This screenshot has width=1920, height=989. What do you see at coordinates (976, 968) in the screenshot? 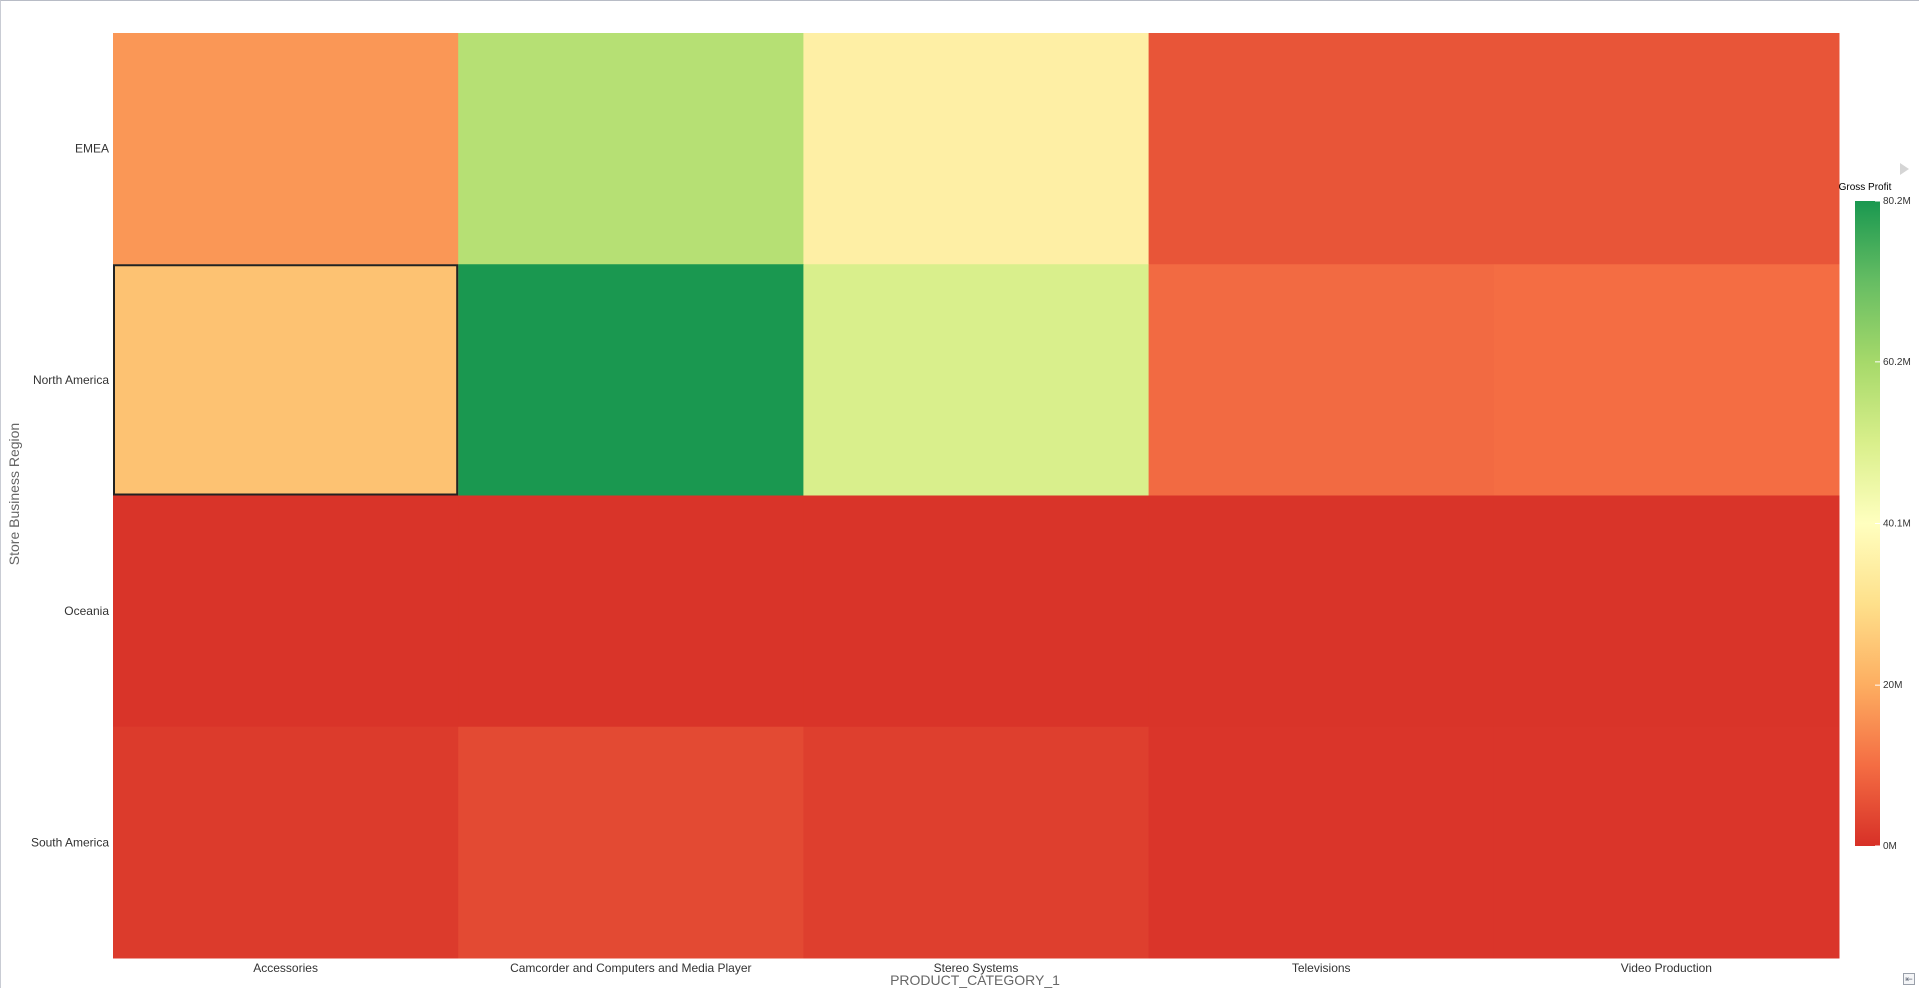
I see `x-tick-label: Stereo Systems` at bounding box center [976, 968].